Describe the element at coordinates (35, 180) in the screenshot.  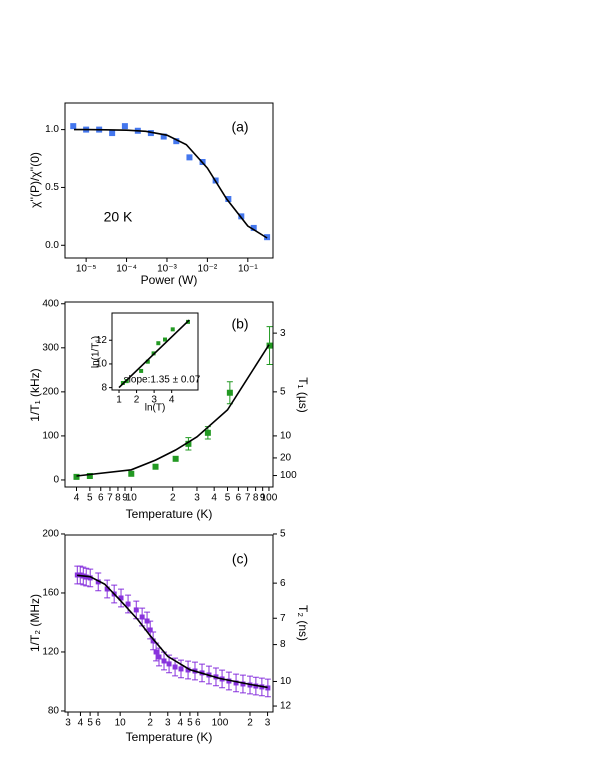
I see `y-axis-label: χ''(P)/χ''(0)` at that location.